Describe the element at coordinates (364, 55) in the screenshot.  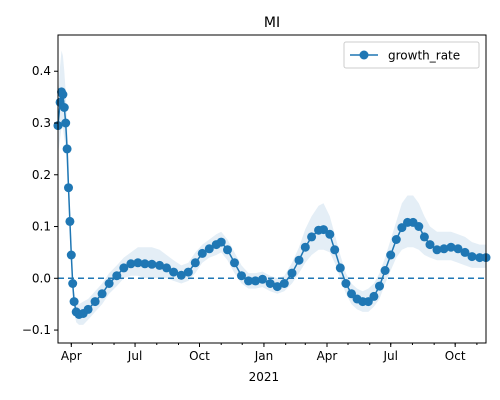
I see `legend-marker-swatch` at that location.